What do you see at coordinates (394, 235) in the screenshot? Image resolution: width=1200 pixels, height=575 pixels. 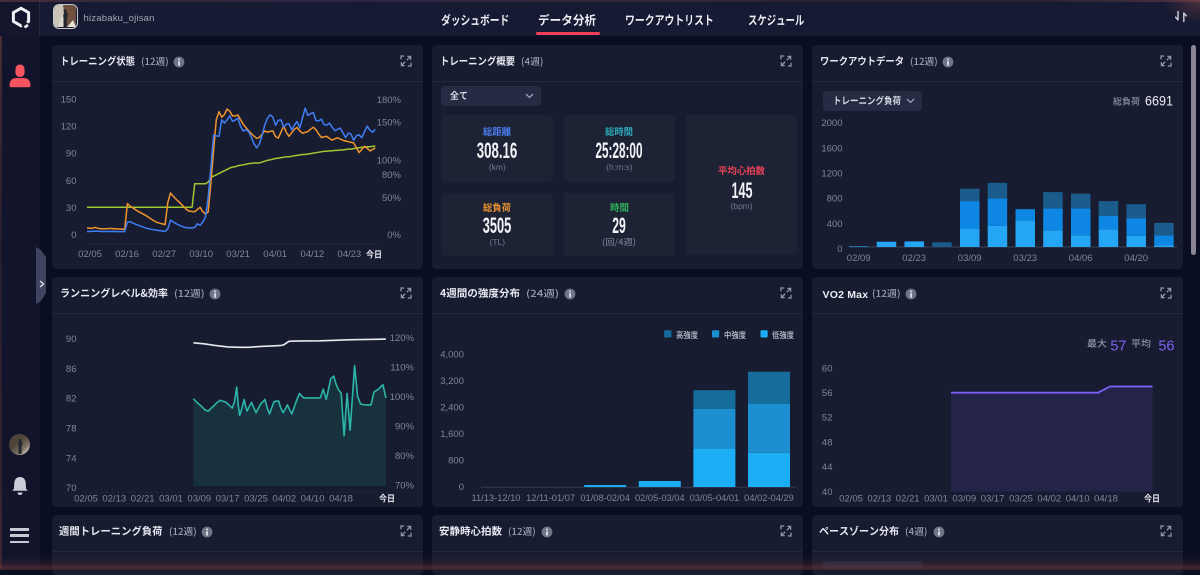 I see `svg-text: 0%` at bounding box center [394, 235].